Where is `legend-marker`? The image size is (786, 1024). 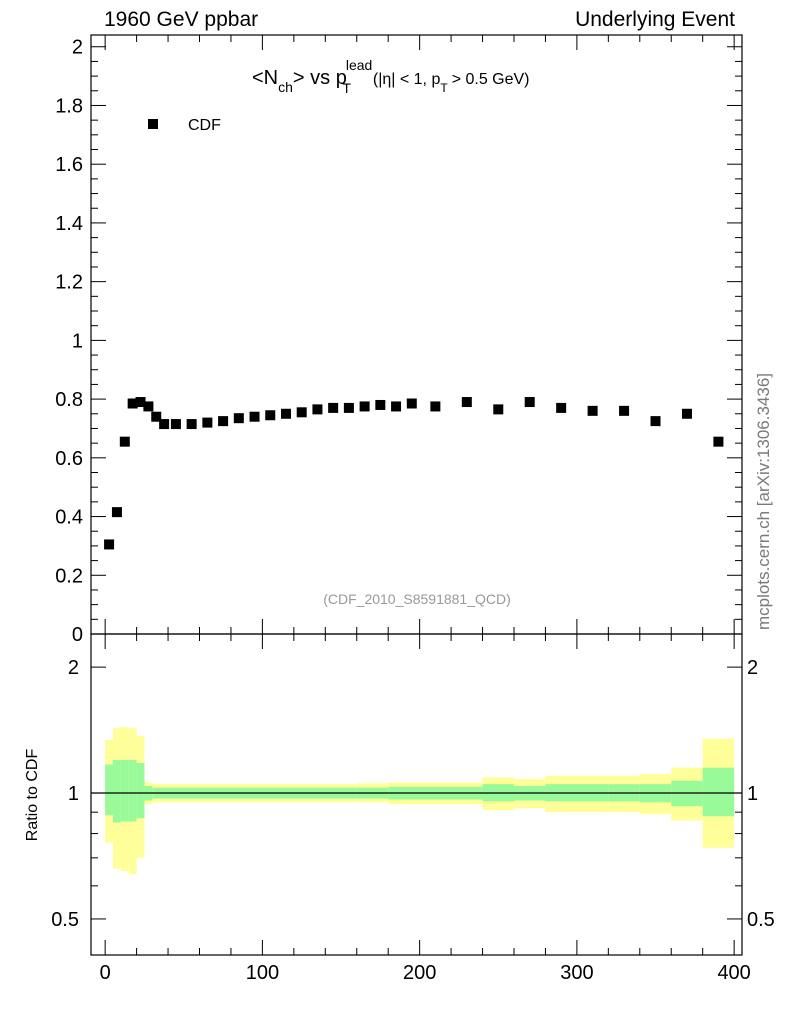 legend-marker is located at coordinates (153, 124).